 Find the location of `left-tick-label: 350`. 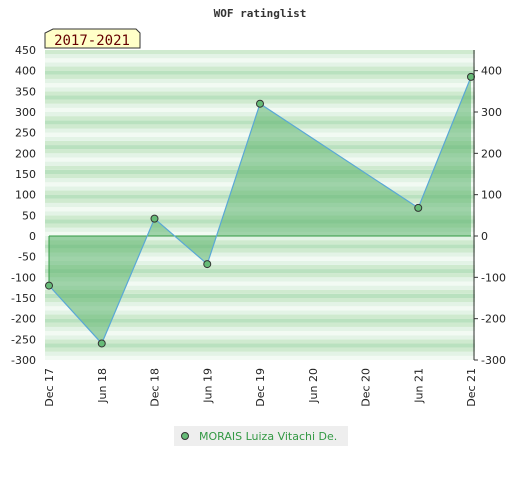

left-tick-label: 350 is located at coordinates (25, 91).